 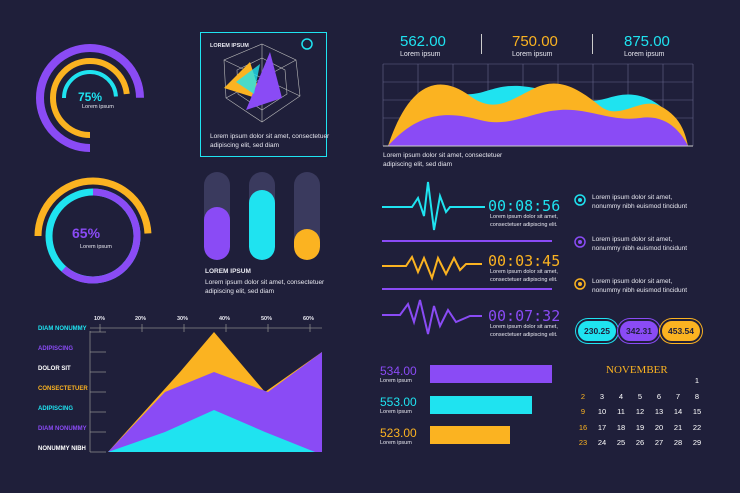 What do you see at coordinates (270, 136) in the screenshot?
I see `radar-text1: Lorem ipsum dolor sit amet, consectetuer` at bounding box center [270, 136].